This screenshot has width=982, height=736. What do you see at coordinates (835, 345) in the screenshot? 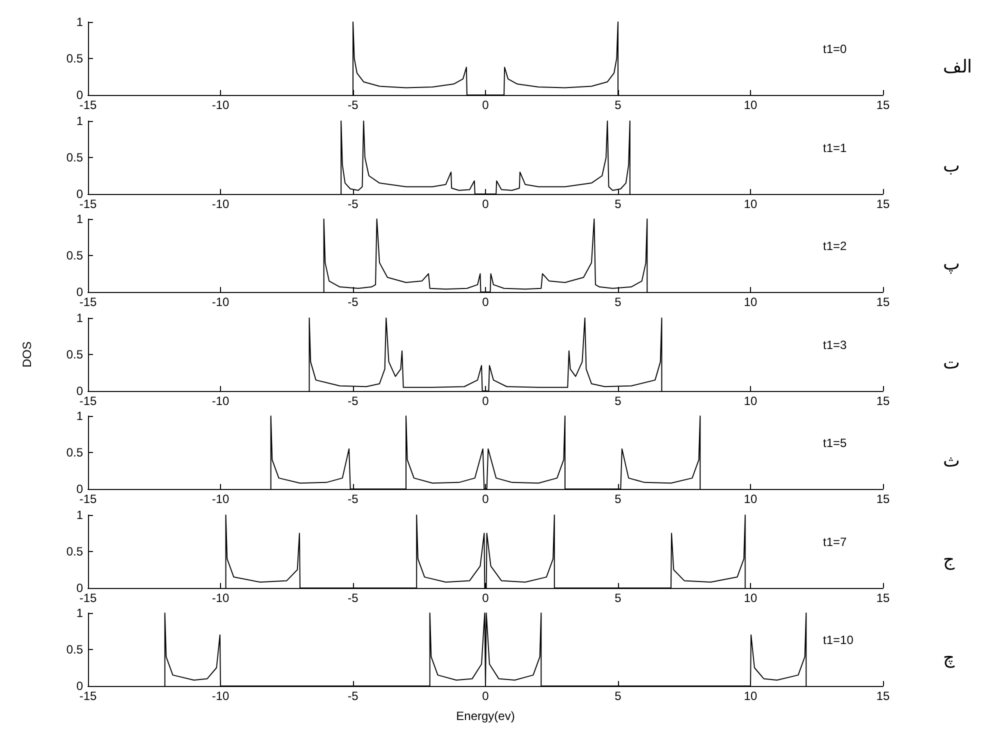
I see `annotation: t1=3` at bounding box center [835, 345].